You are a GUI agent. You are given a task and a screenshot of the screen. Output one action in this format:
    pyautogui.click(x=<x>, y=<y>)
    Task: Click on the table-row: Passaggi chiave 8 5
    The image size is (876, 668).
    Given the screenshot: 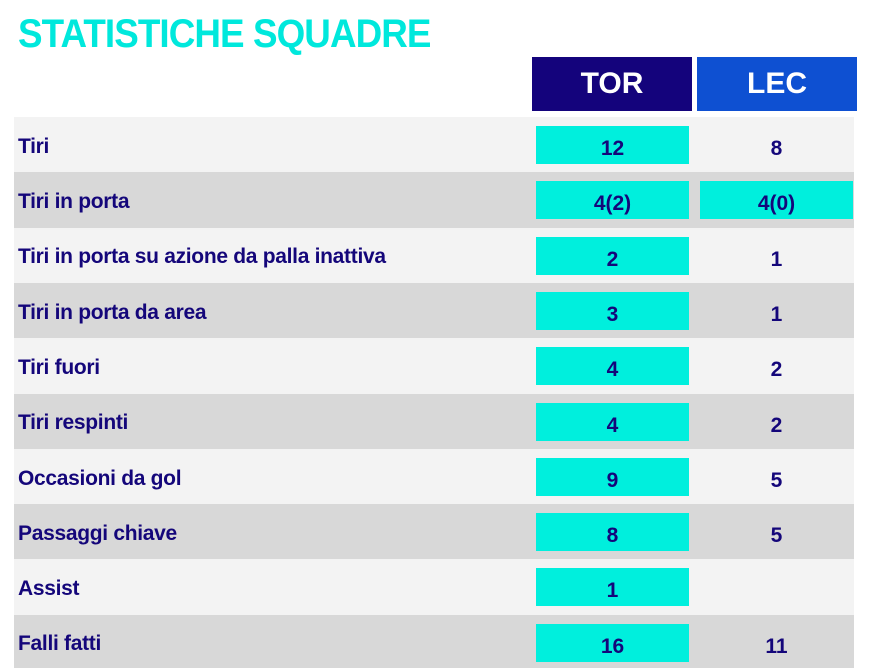 What is the action you would take?
    pyautogui.click(x=434, y=532)
    